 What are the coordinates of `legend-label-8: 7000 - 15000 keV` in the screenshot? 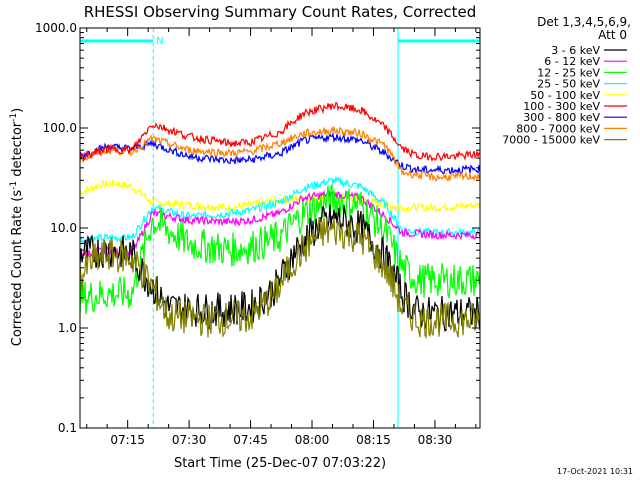 It's located at (551, 140).